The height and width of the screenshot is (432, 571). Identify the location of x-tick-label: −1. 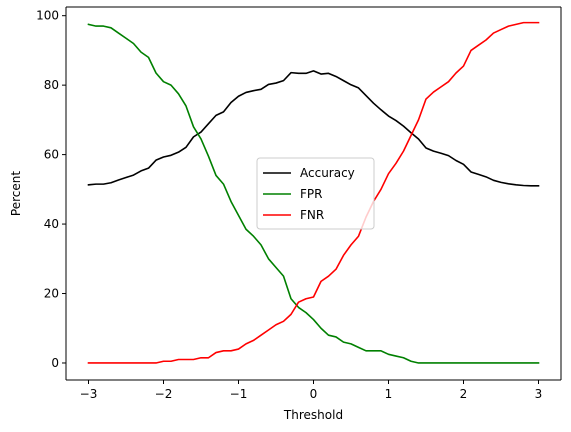
(239, 394).